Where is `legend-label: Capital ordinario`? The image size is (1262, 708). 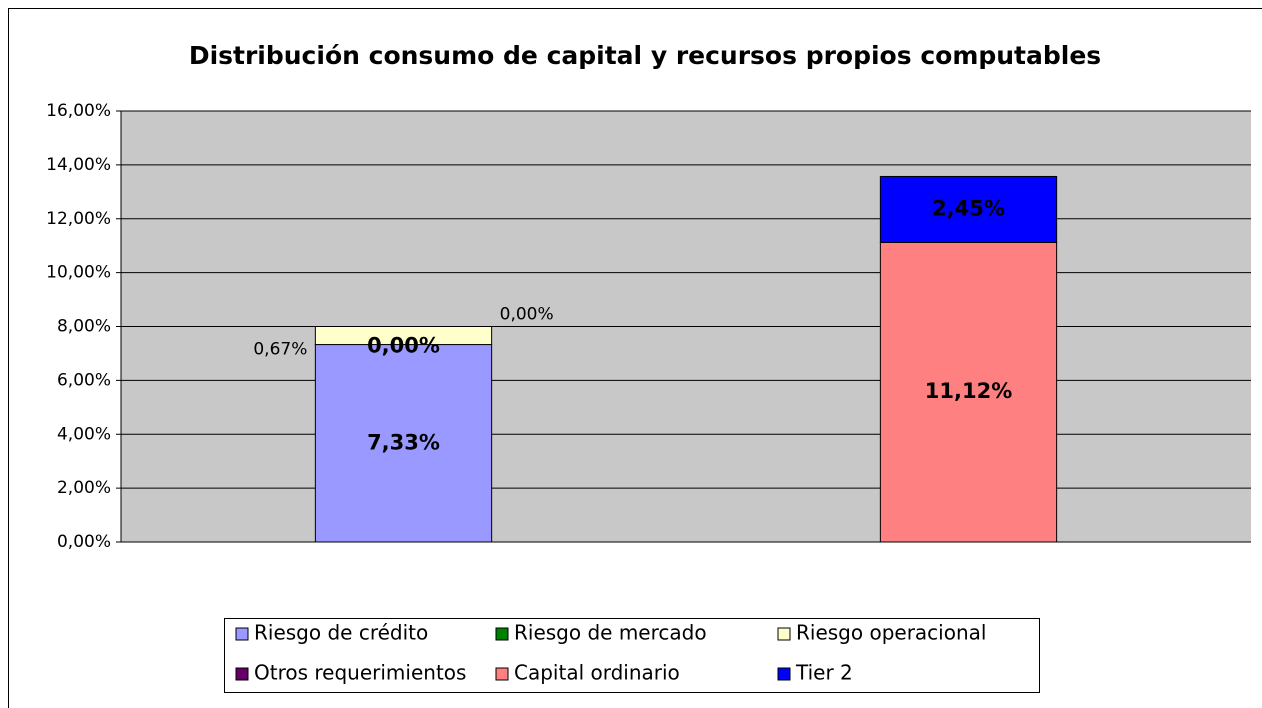
legend-label: Capital ordinario is located at coordinates (597, 673).